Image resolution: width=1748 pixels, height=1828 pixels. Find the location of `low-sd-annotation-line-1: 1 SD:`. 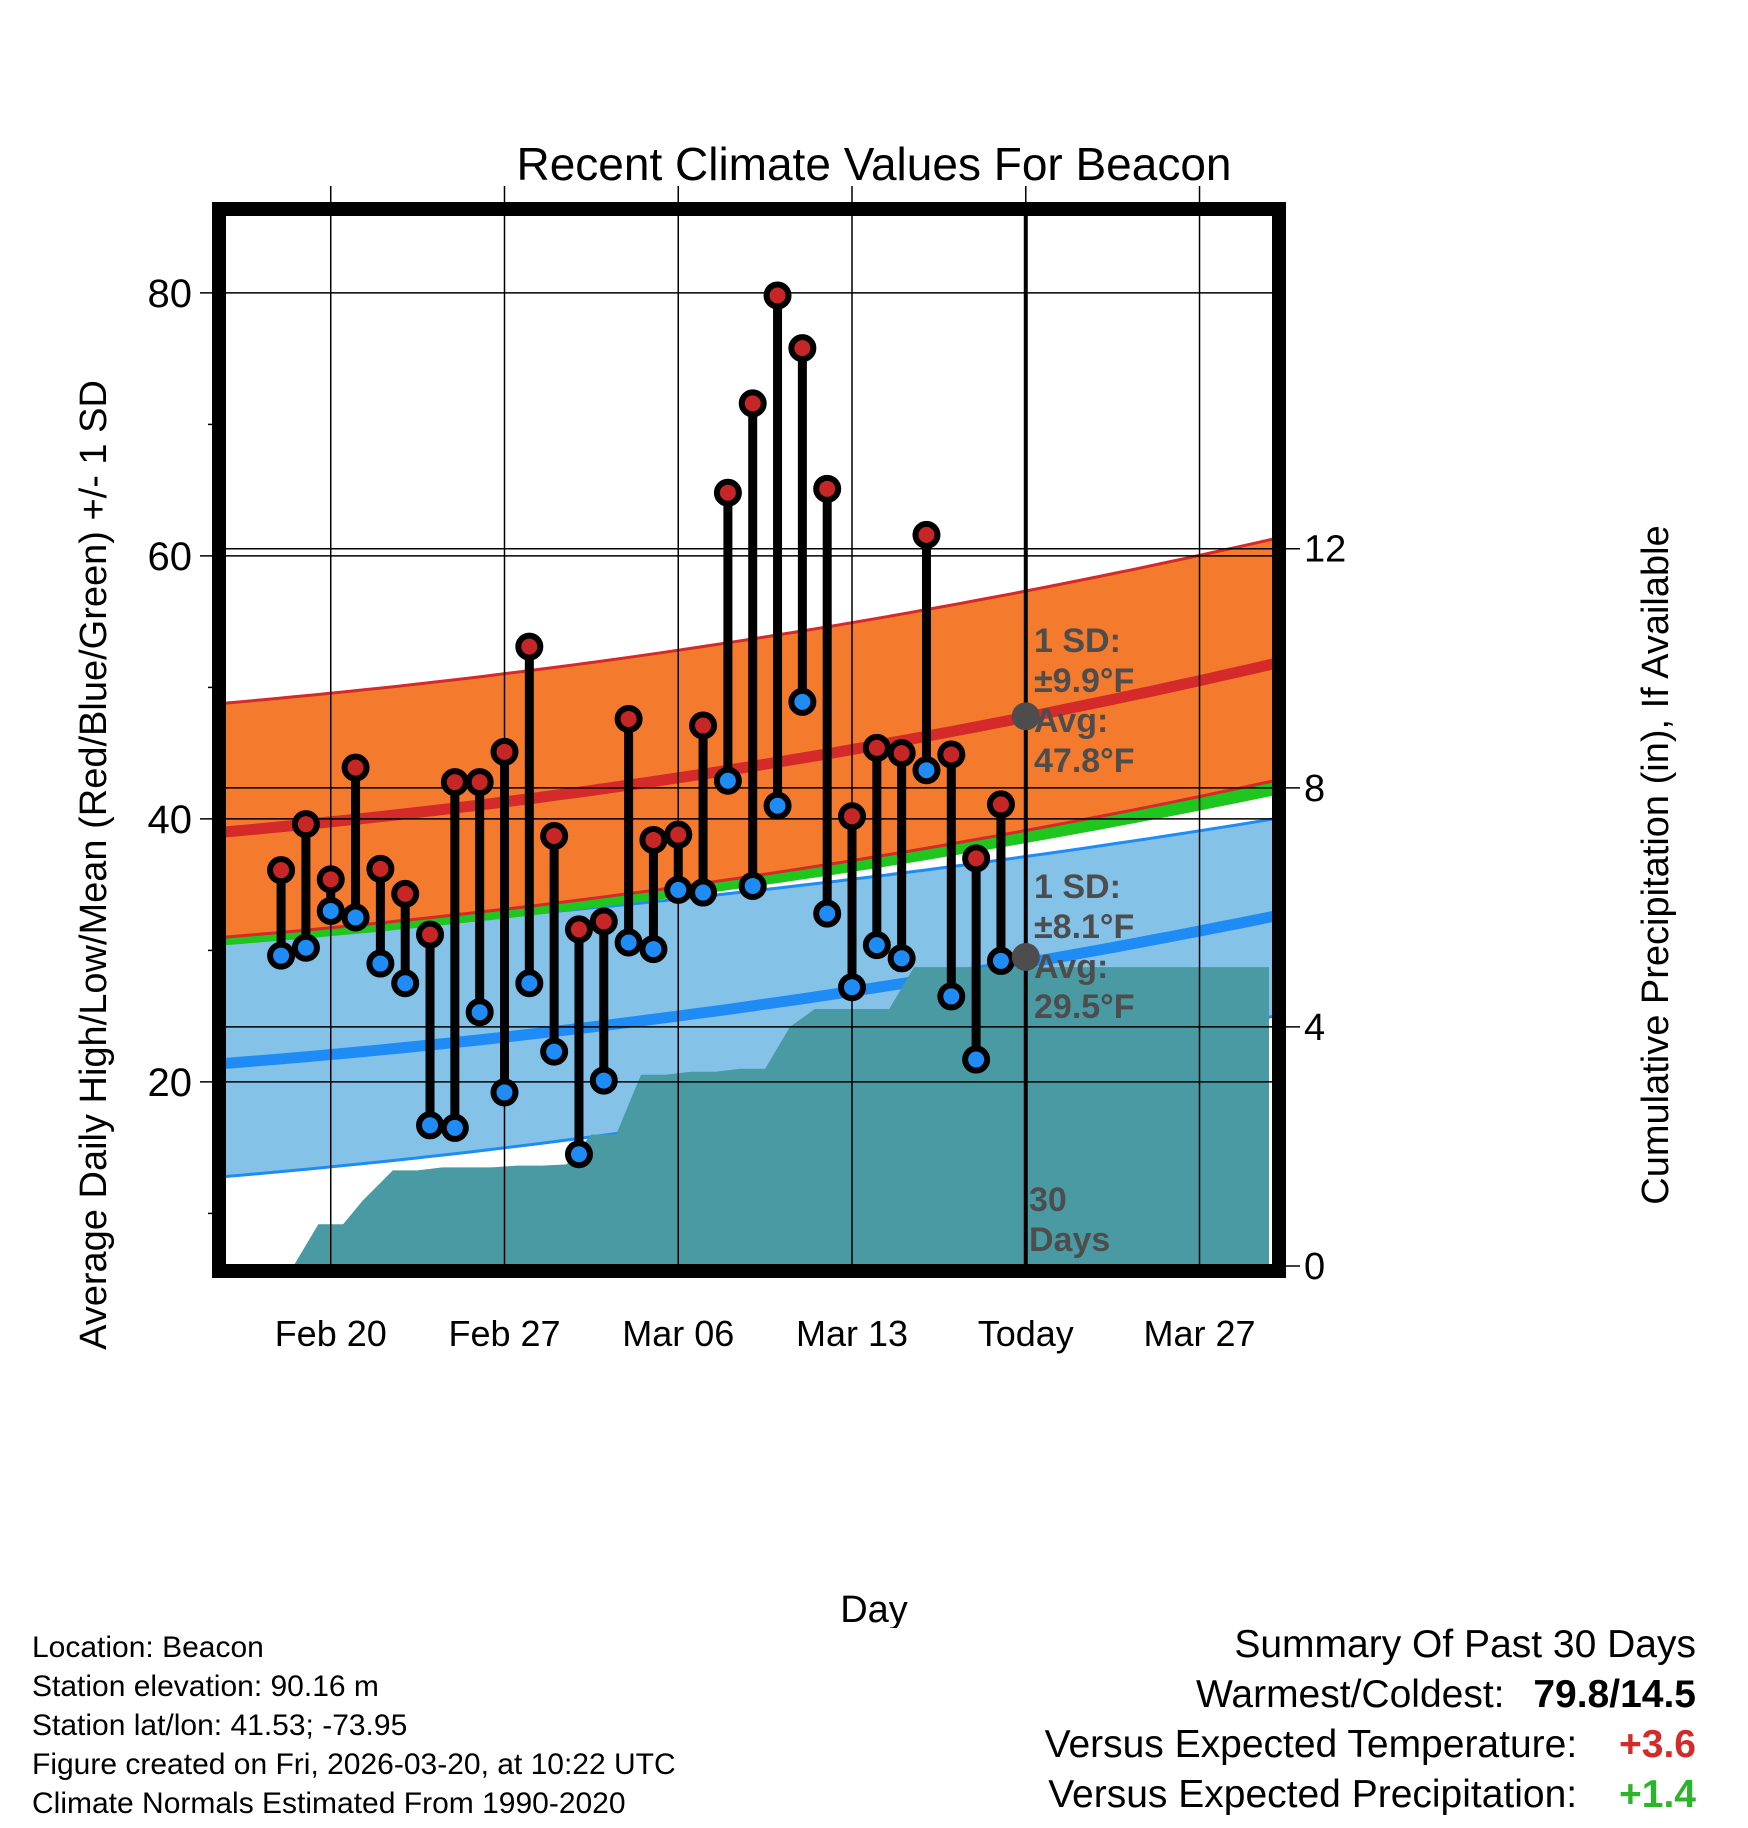

low-sd-annotation-line-1: 1 SD: is located at coordinates (1077, 887).